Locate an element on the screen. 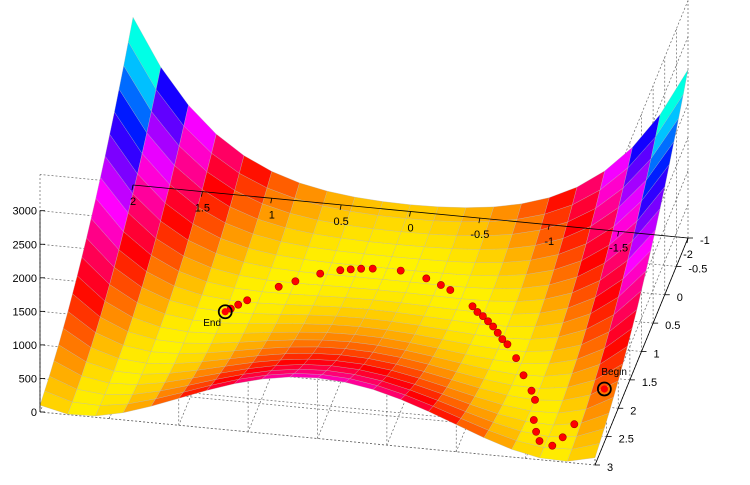 The height and width of the screenshot is (485, 750). y-tick-label: 1.5 is located at coordinates (649, 383).